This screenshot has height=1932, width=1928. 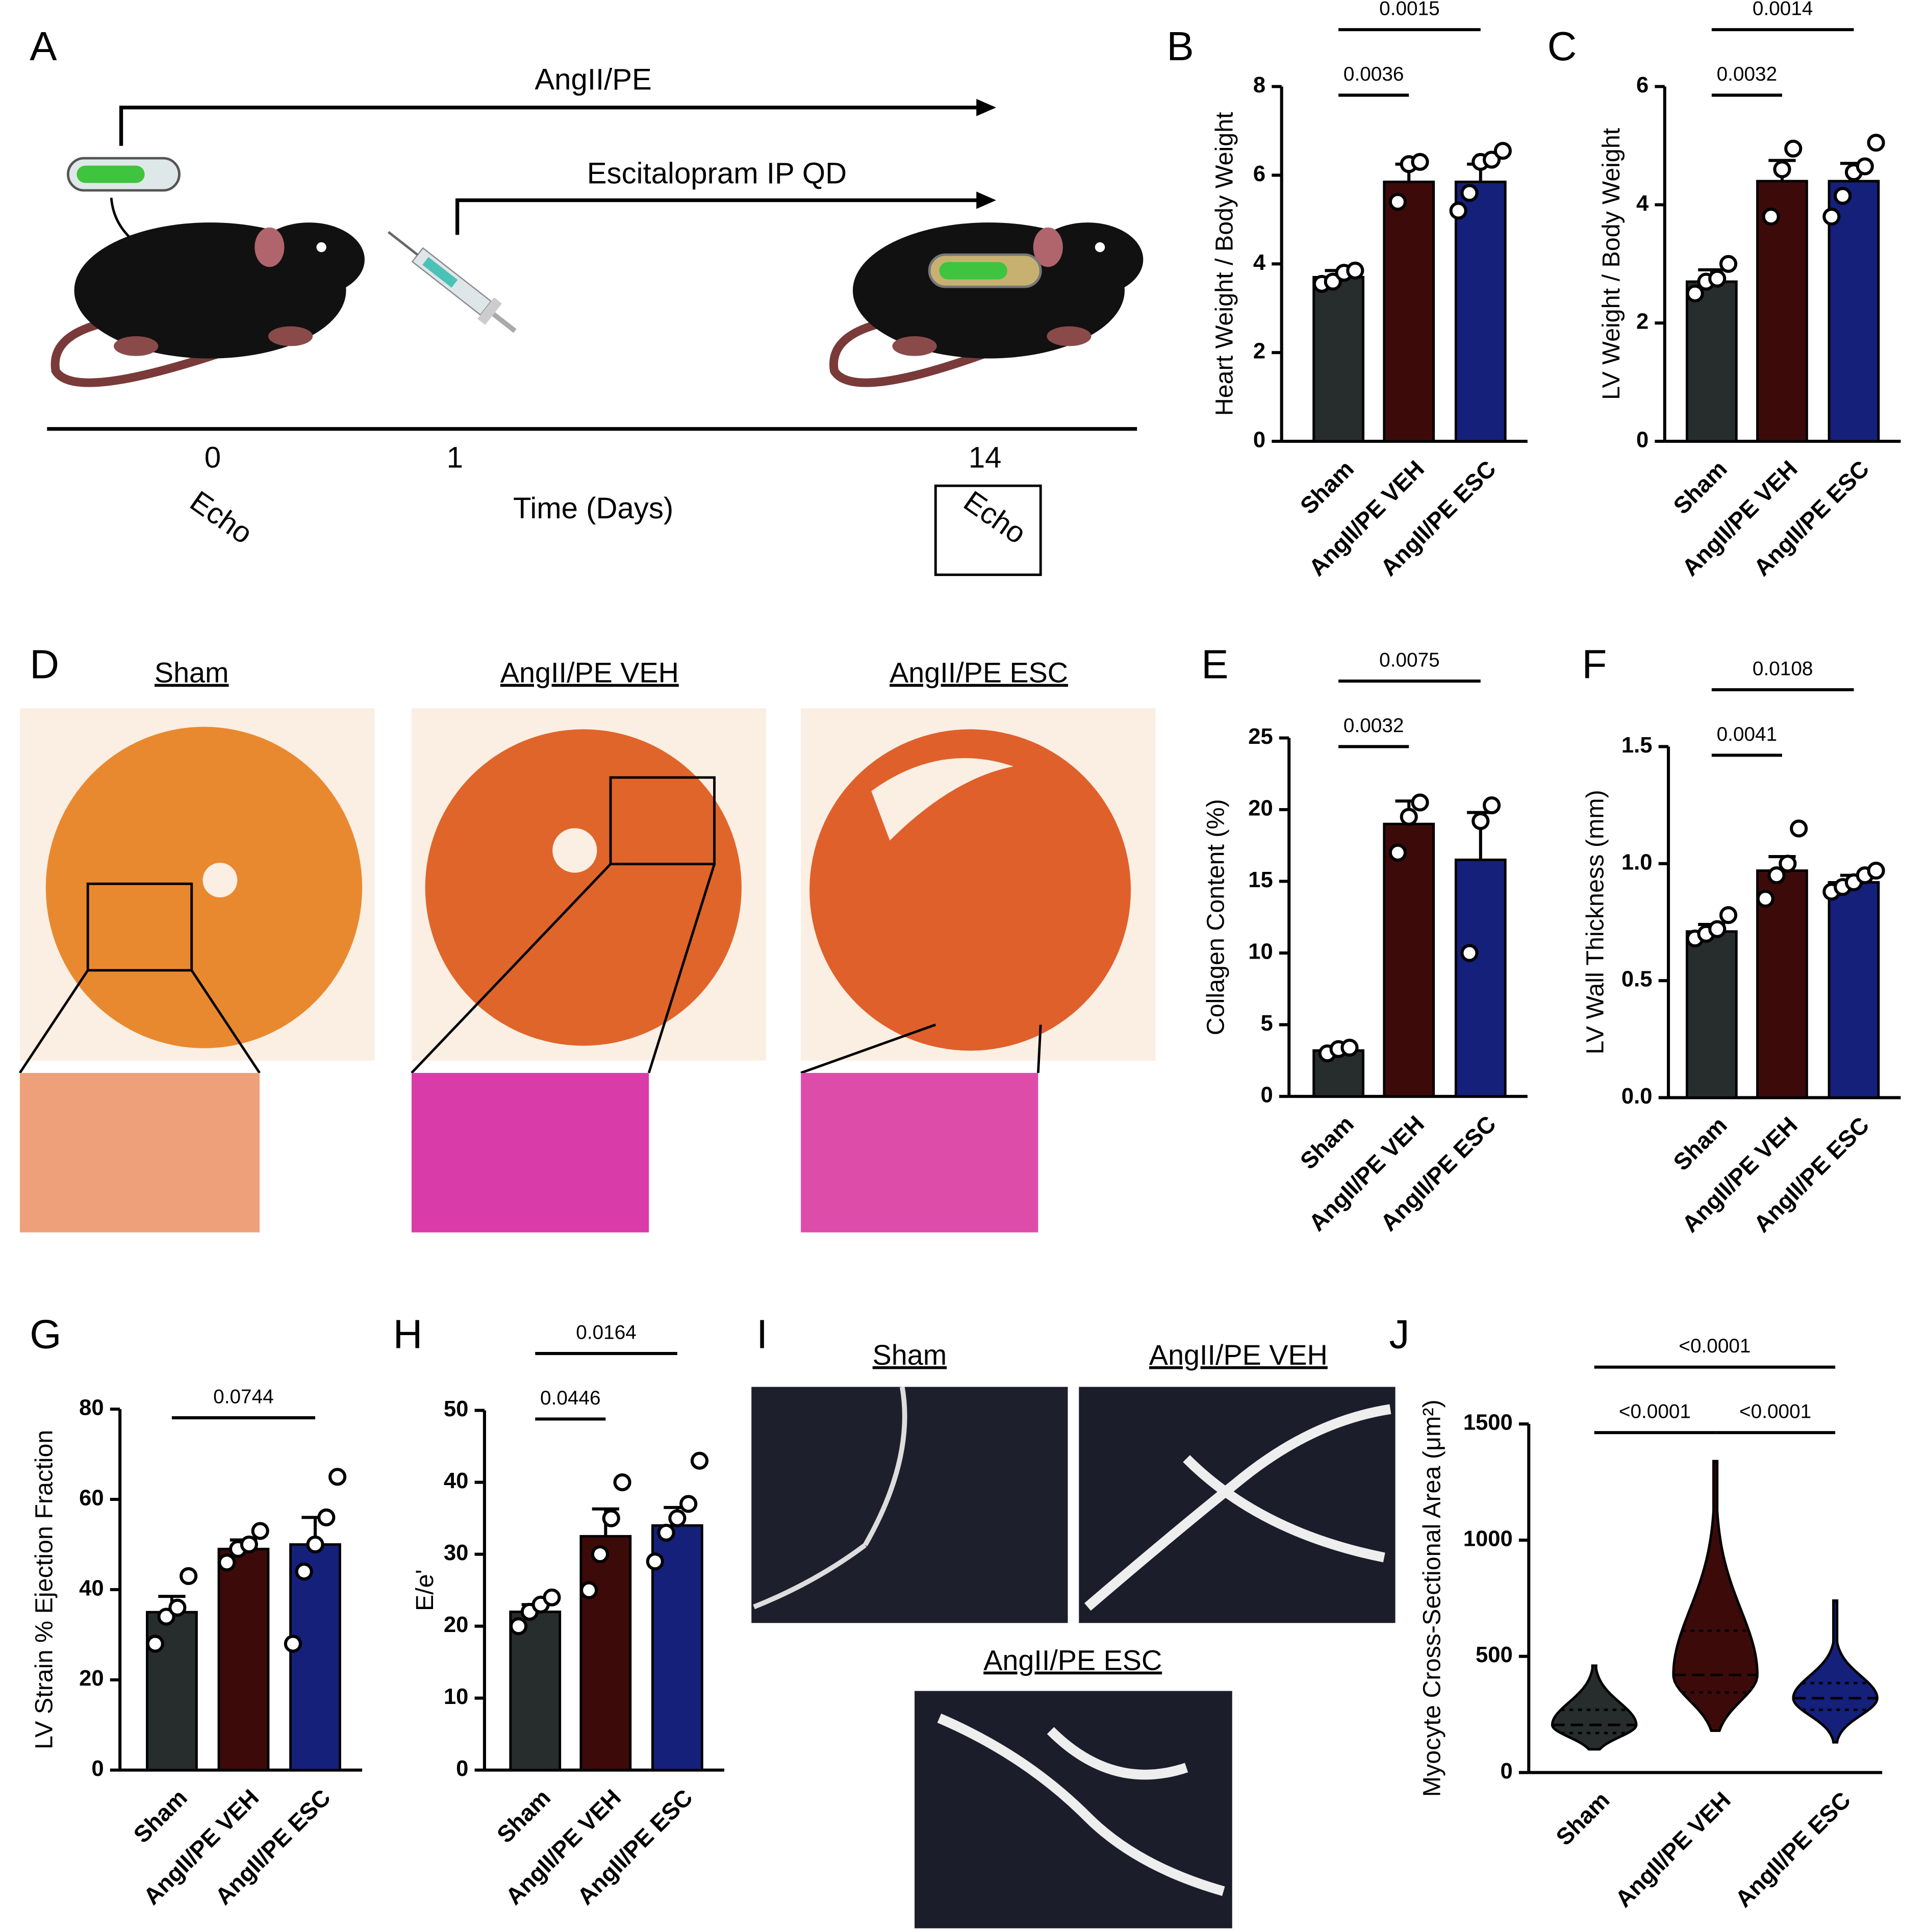 I want to click on panel-label: B, so click(x=1180, y=46).